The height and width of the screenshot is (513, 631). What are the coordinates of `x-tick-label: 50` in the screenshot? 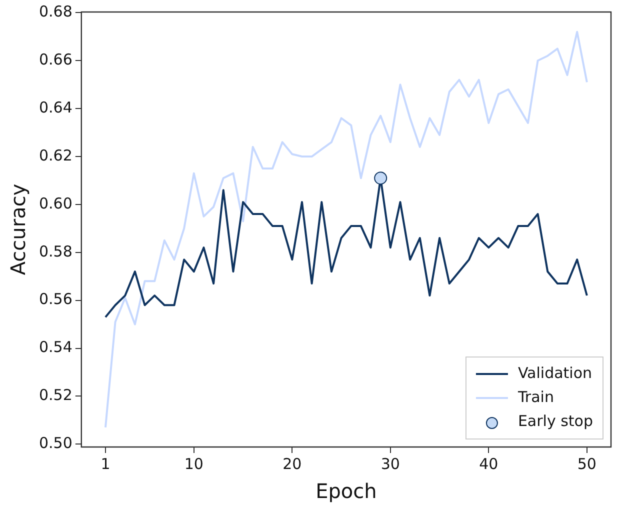 It's located at (586, 463).